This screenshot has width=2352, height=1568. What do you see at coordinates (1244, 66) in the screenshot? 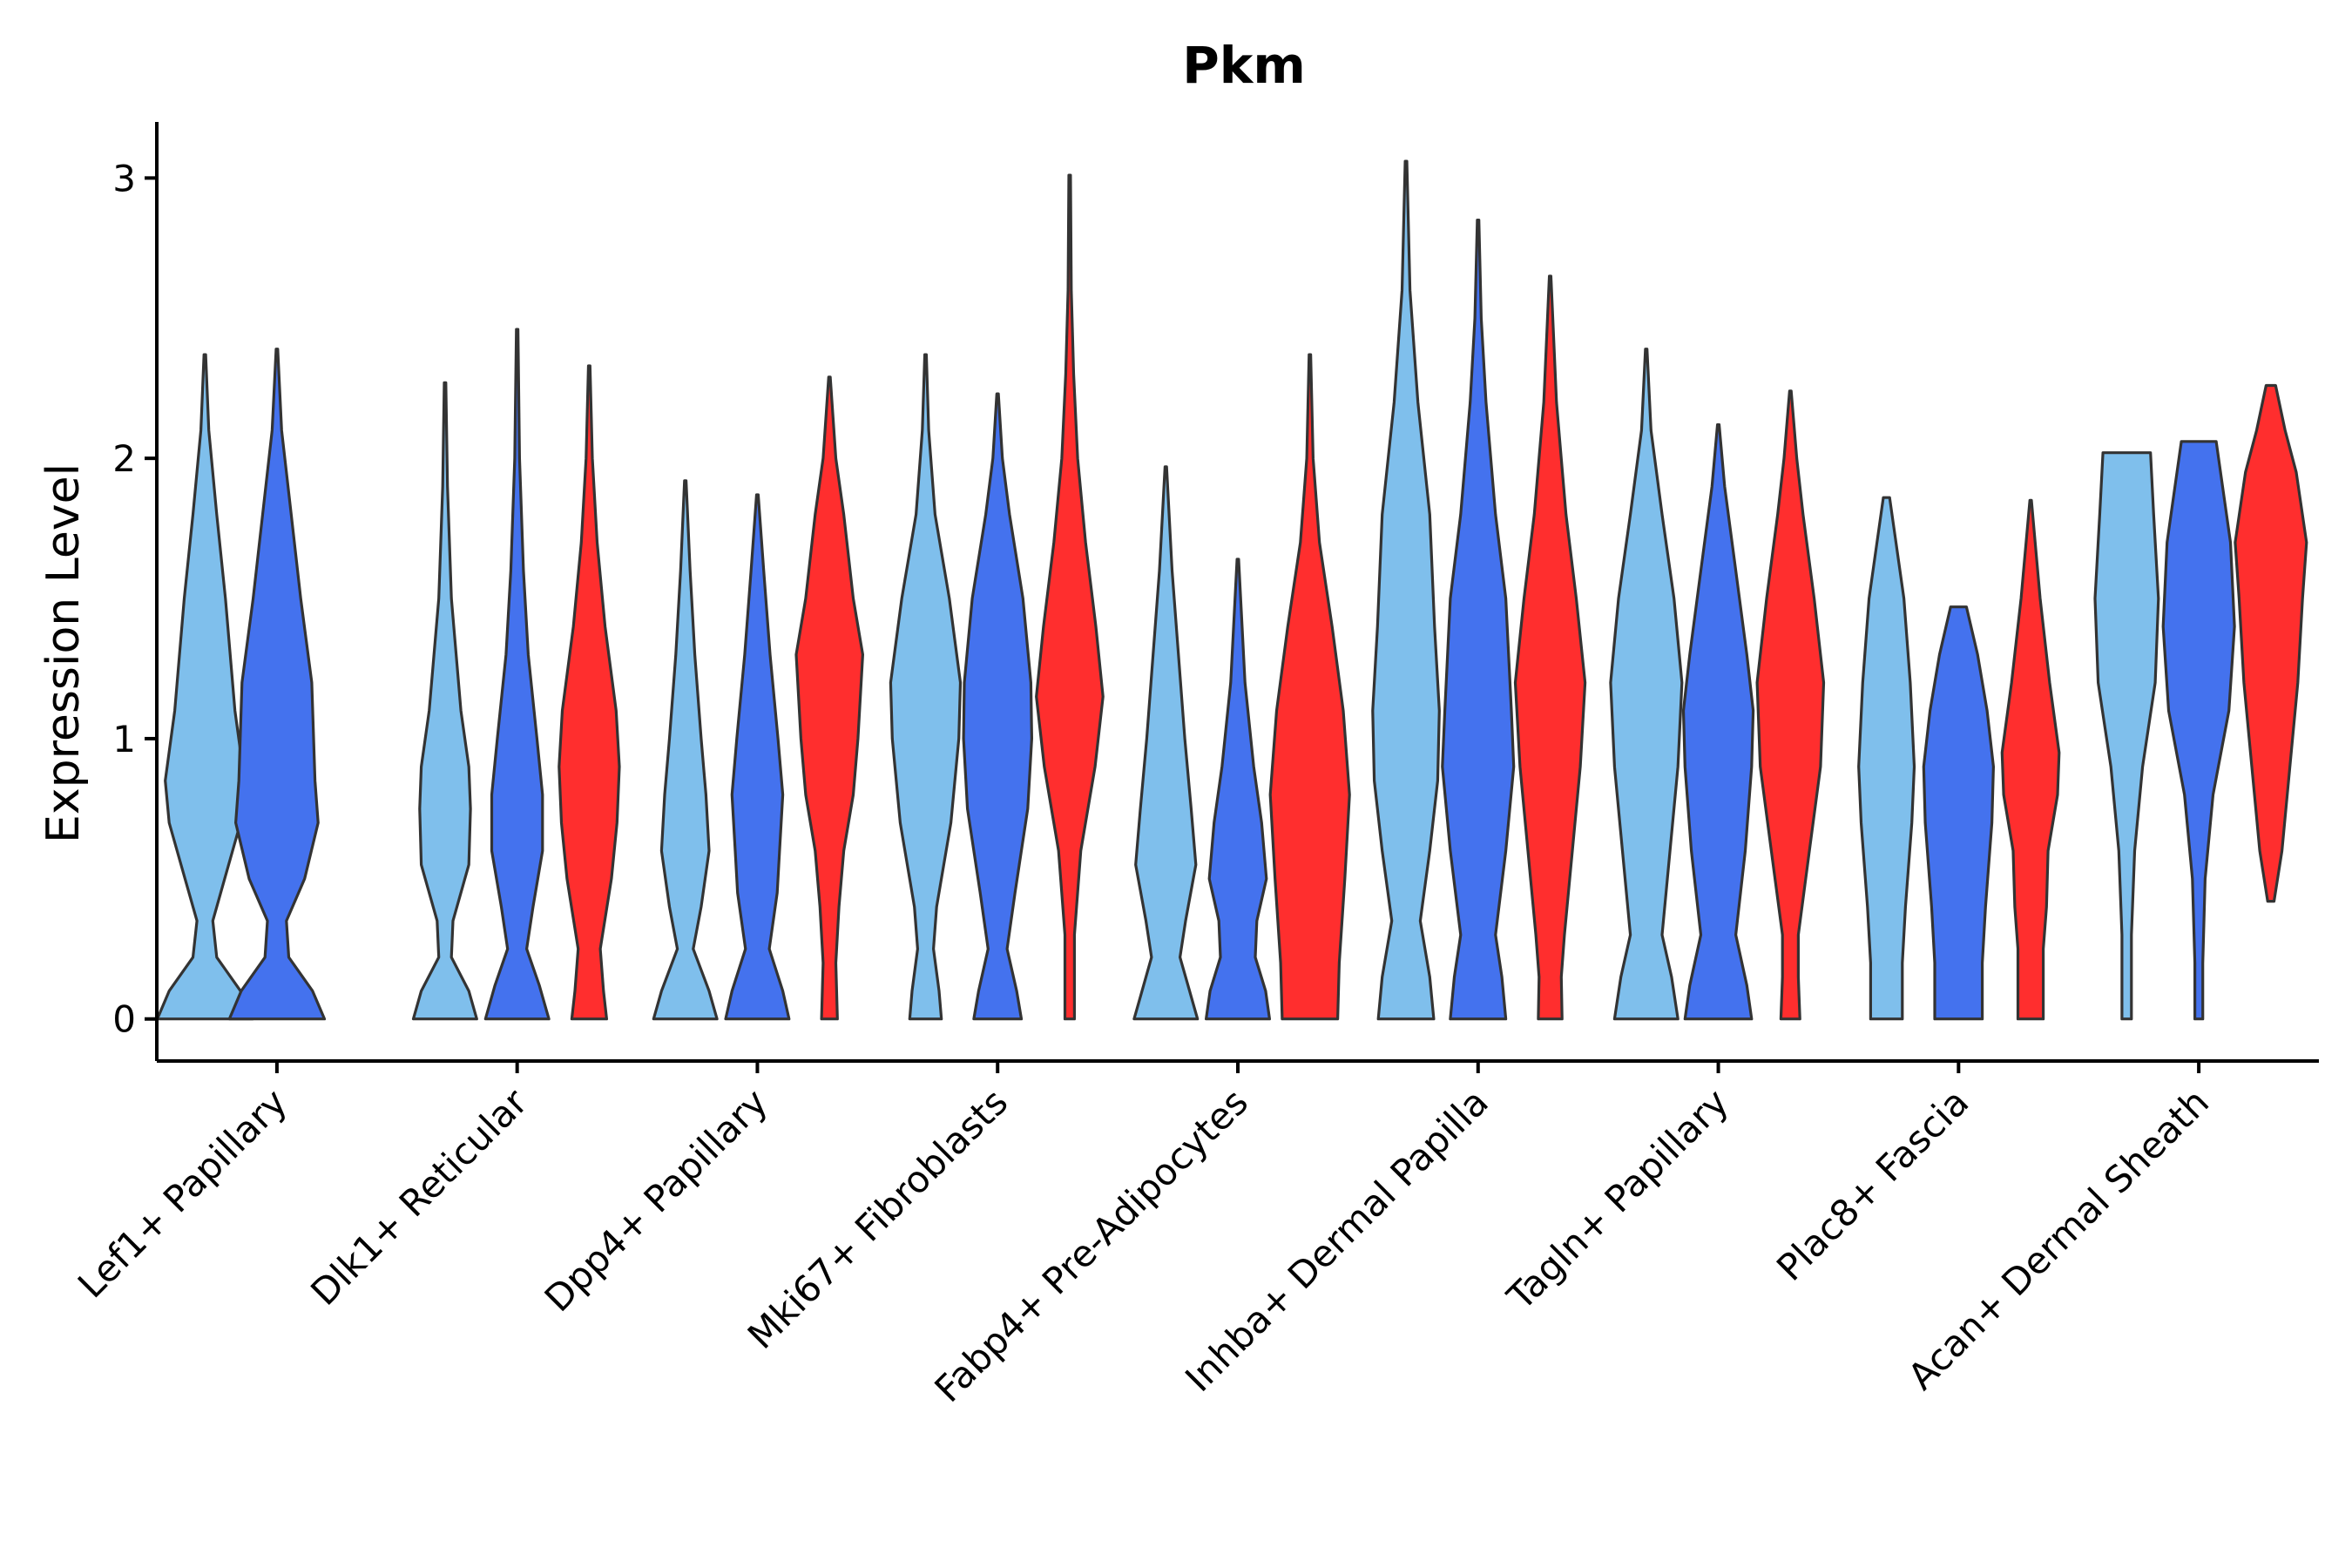
I see `chart-title: Pkm` at bounding box center [1244, 66].